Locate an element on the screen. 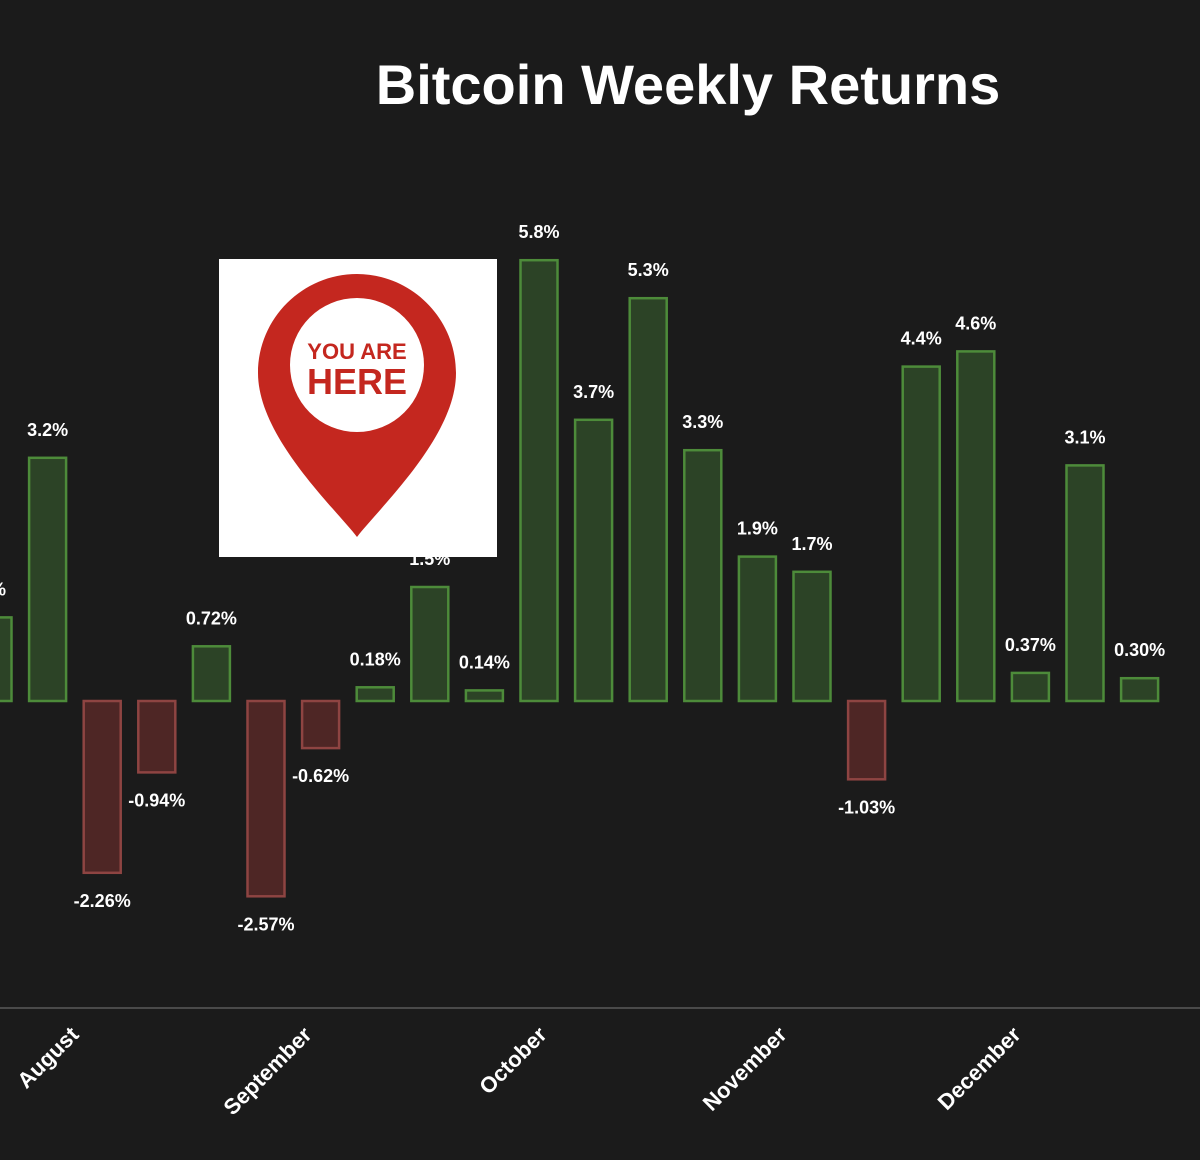 Image resolution: width=1200 pixels, height=1160 pixels. month-labels-group: August September October November December is located at coordinates (519, 1070).